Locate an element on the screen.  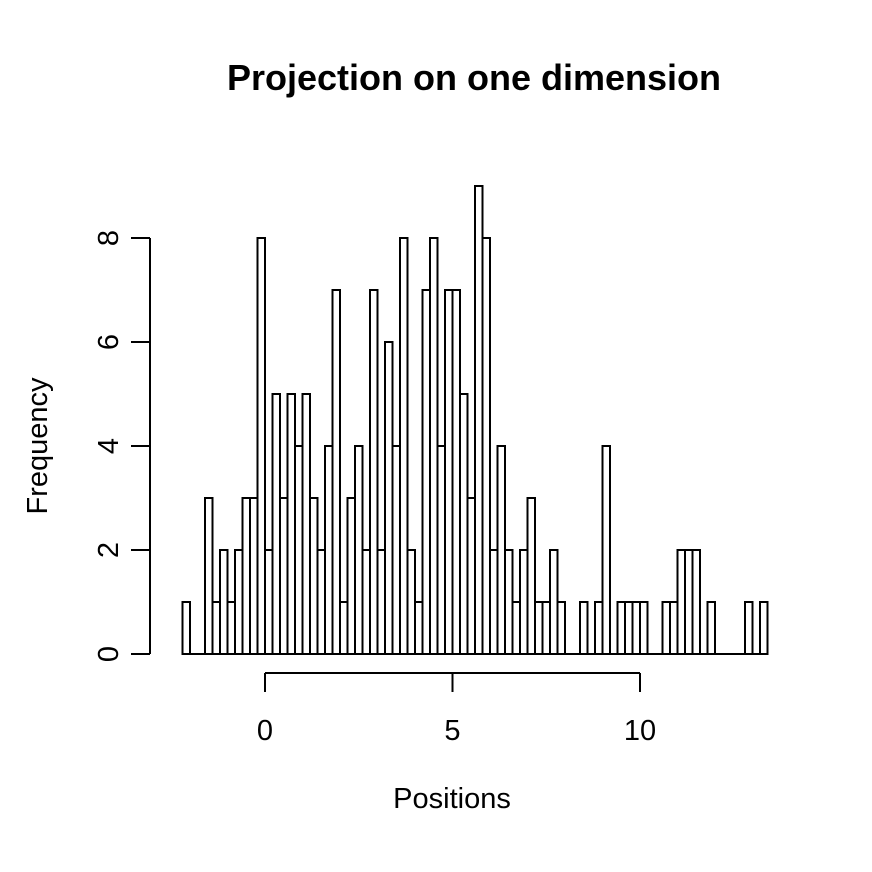
x-axis: 0 5 10 is located at coordinates (456, 709).